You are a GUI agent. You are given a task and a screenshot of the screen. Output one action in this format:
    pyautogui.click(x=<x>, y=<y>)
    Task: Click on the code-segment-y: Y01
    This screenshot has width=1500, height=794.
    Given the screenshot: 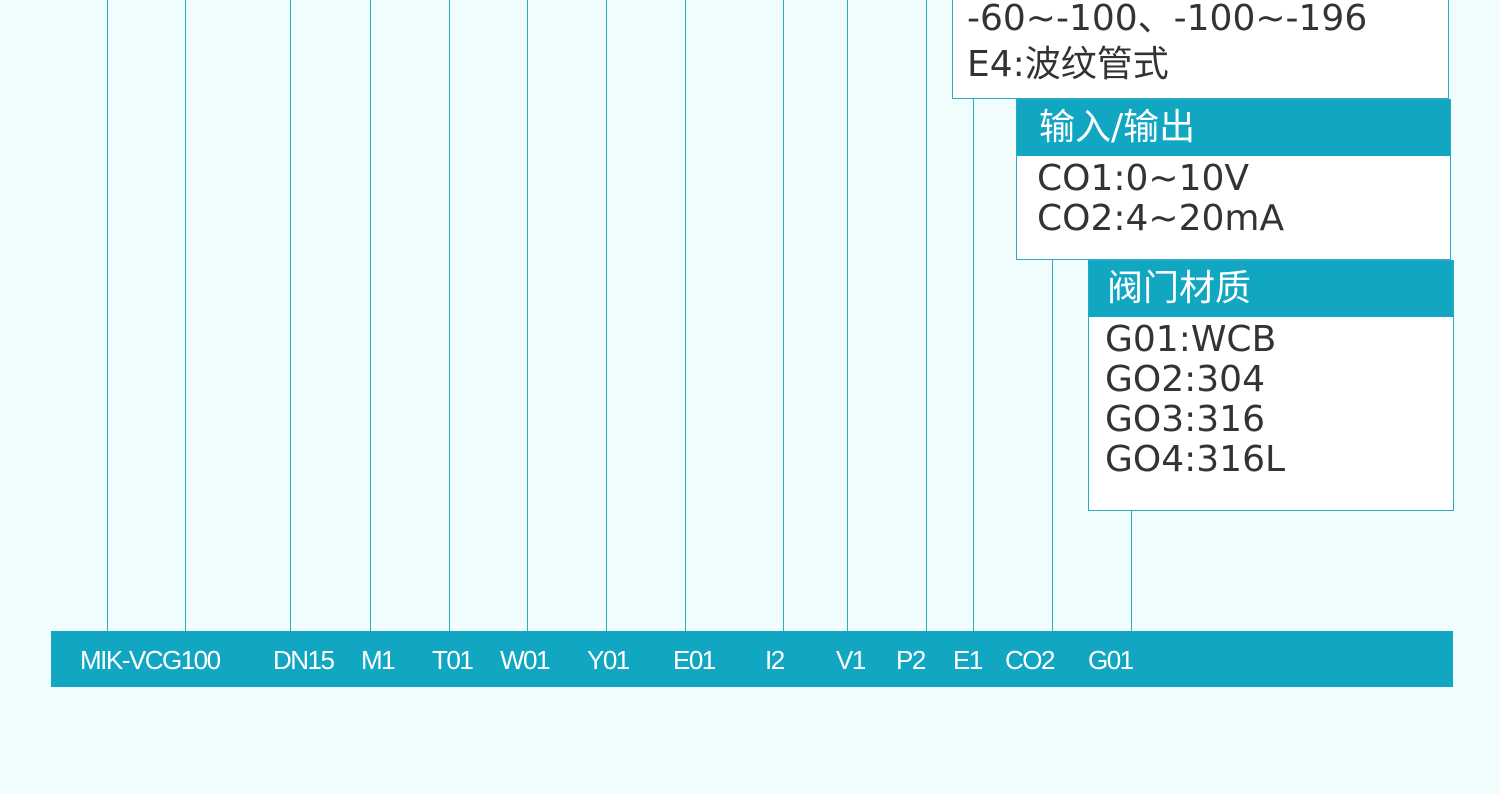 What is the action you would take?
    pyautogui.click(x=608, y=660)
    